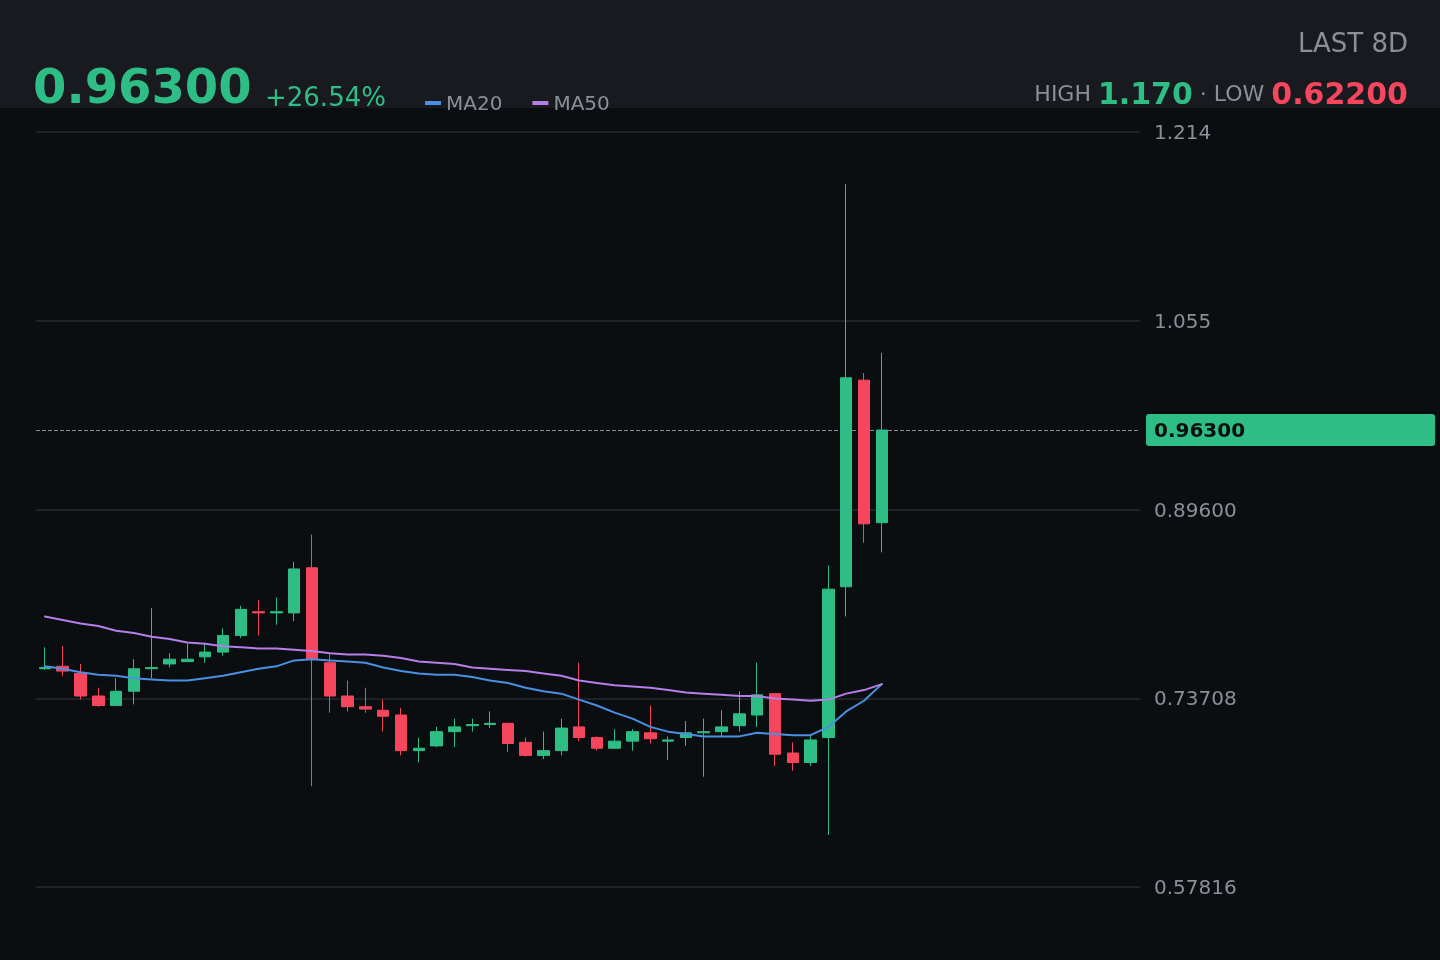 The height and width of the screenshot is (960, 1440). I want to click on text: 0.96300, so click(142, 86).